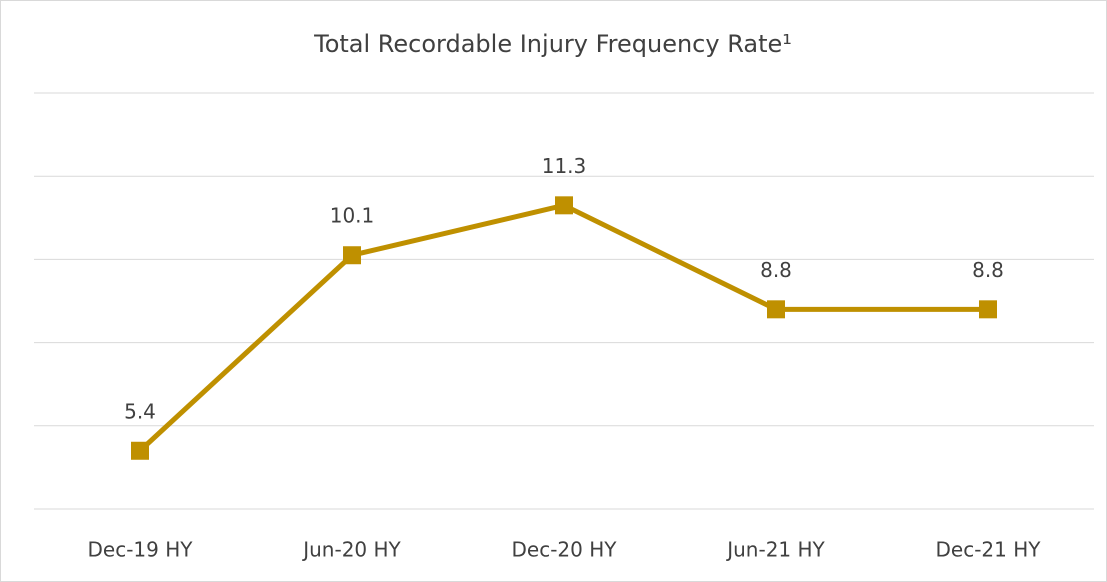  I want to click on x-tick-label: Dec-19 HY, so click(141, 550).